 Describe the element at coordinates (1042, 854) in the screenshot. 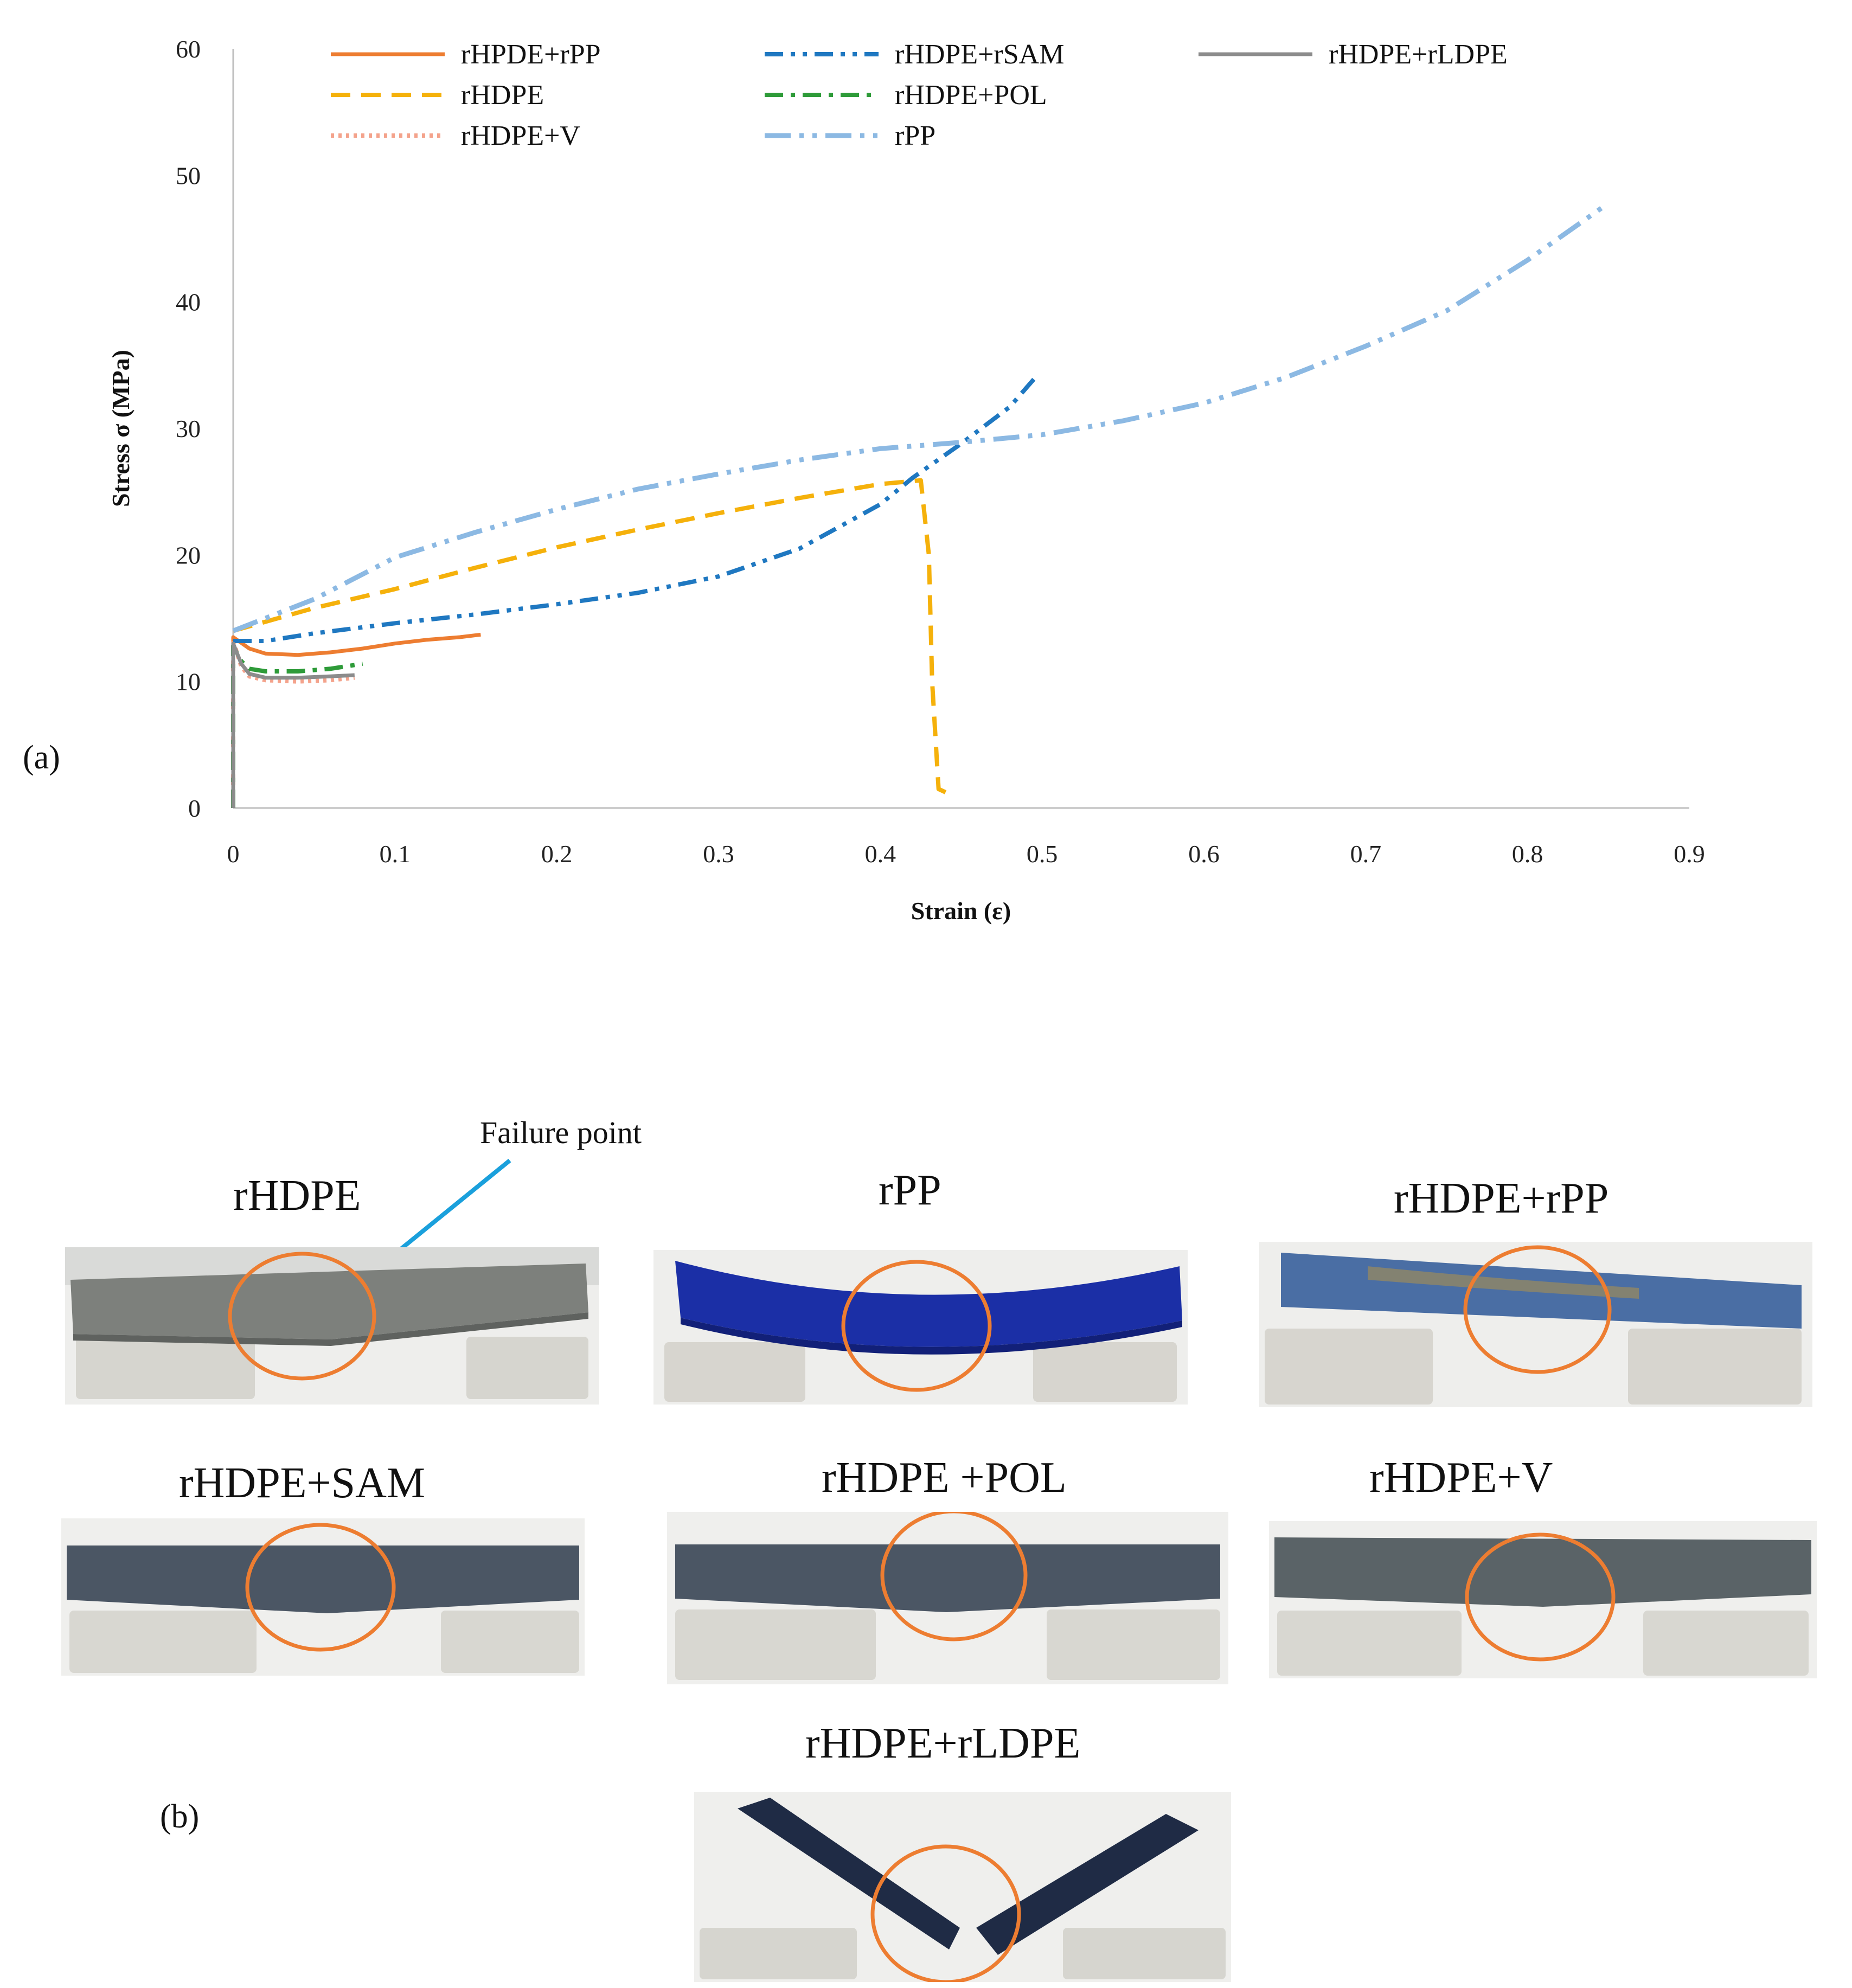

I see `x-tick-label: 0.5` at that location.